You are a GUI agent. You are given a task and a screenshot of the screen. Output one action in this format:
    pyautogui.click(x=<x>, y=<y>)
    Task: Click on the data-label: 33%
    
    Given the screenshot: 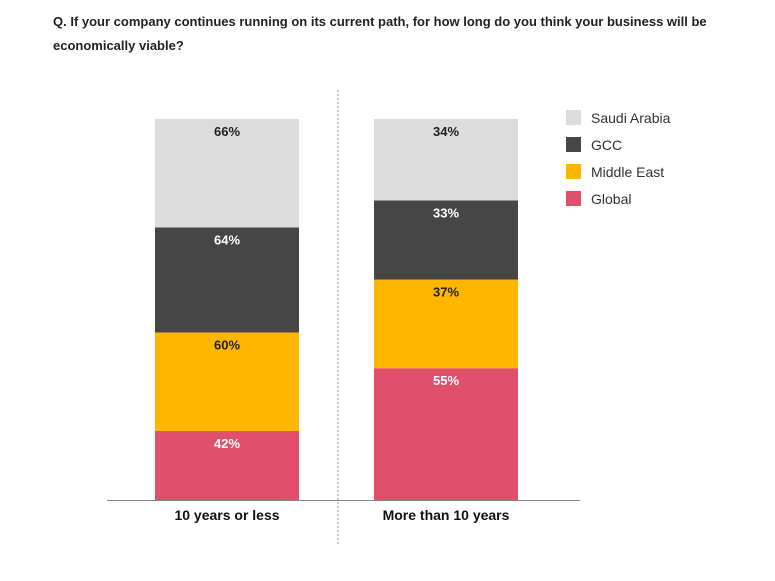 What is the action you would take?
    pyautogui.click(x=446, y=212)
    